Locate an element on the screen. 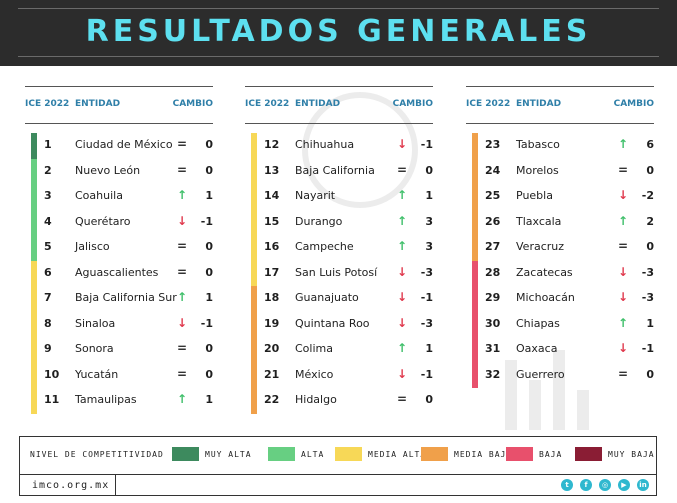  state-name: Tlaxcala is located at coordinates (539, 221).